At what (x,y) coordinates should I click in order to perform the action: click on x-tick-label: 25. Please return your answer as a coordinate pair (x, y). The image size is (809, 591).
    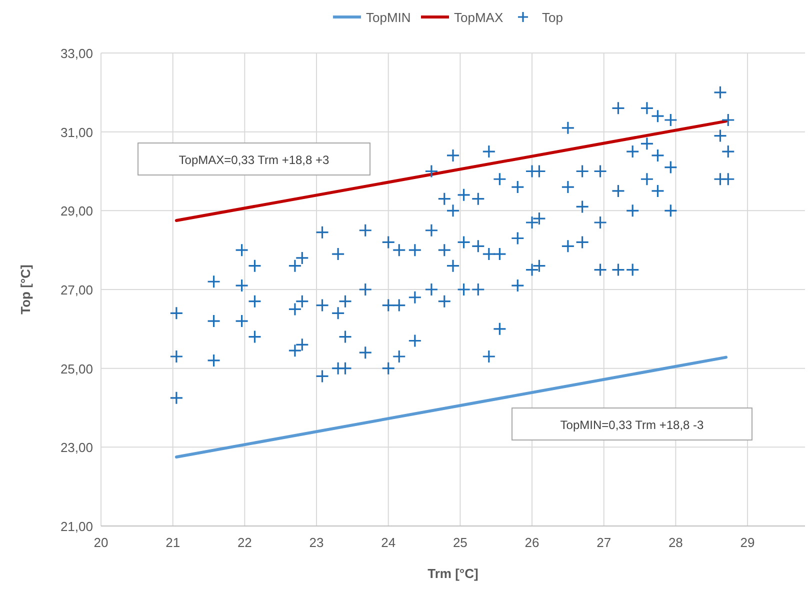
    Looking at the image, I should click on (460, 542).